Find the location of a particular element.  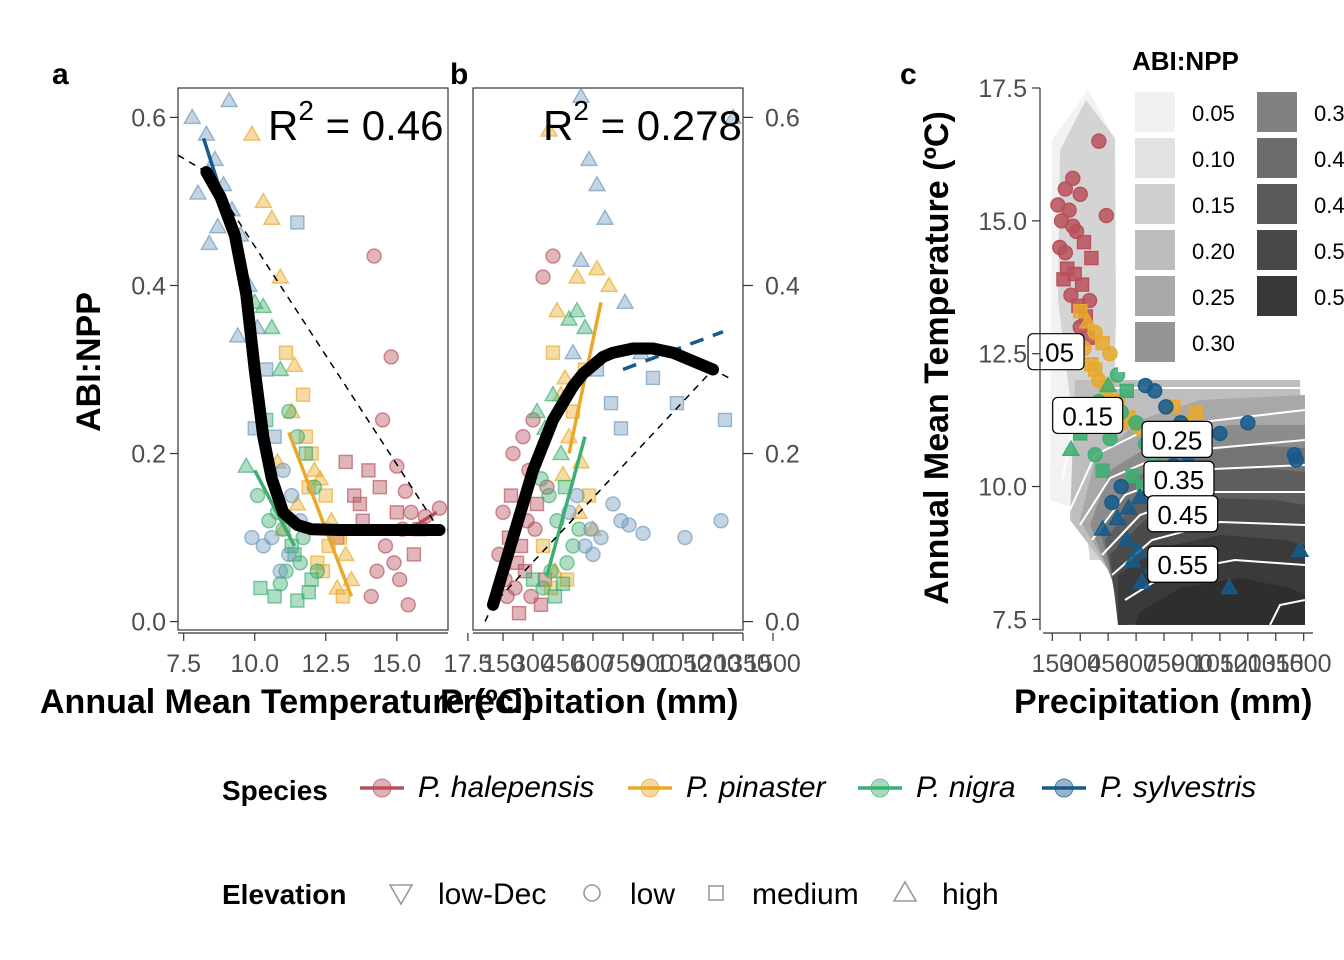

contour-line is located at coordinates (1187, 460).